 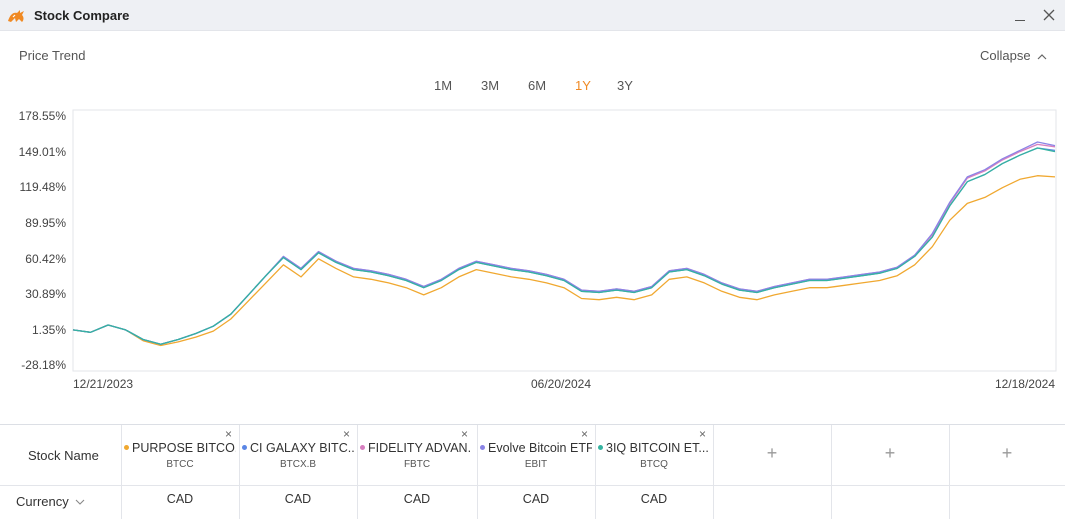 I want to click on orange-bull-logo-icon, so click(x=16, y=16).